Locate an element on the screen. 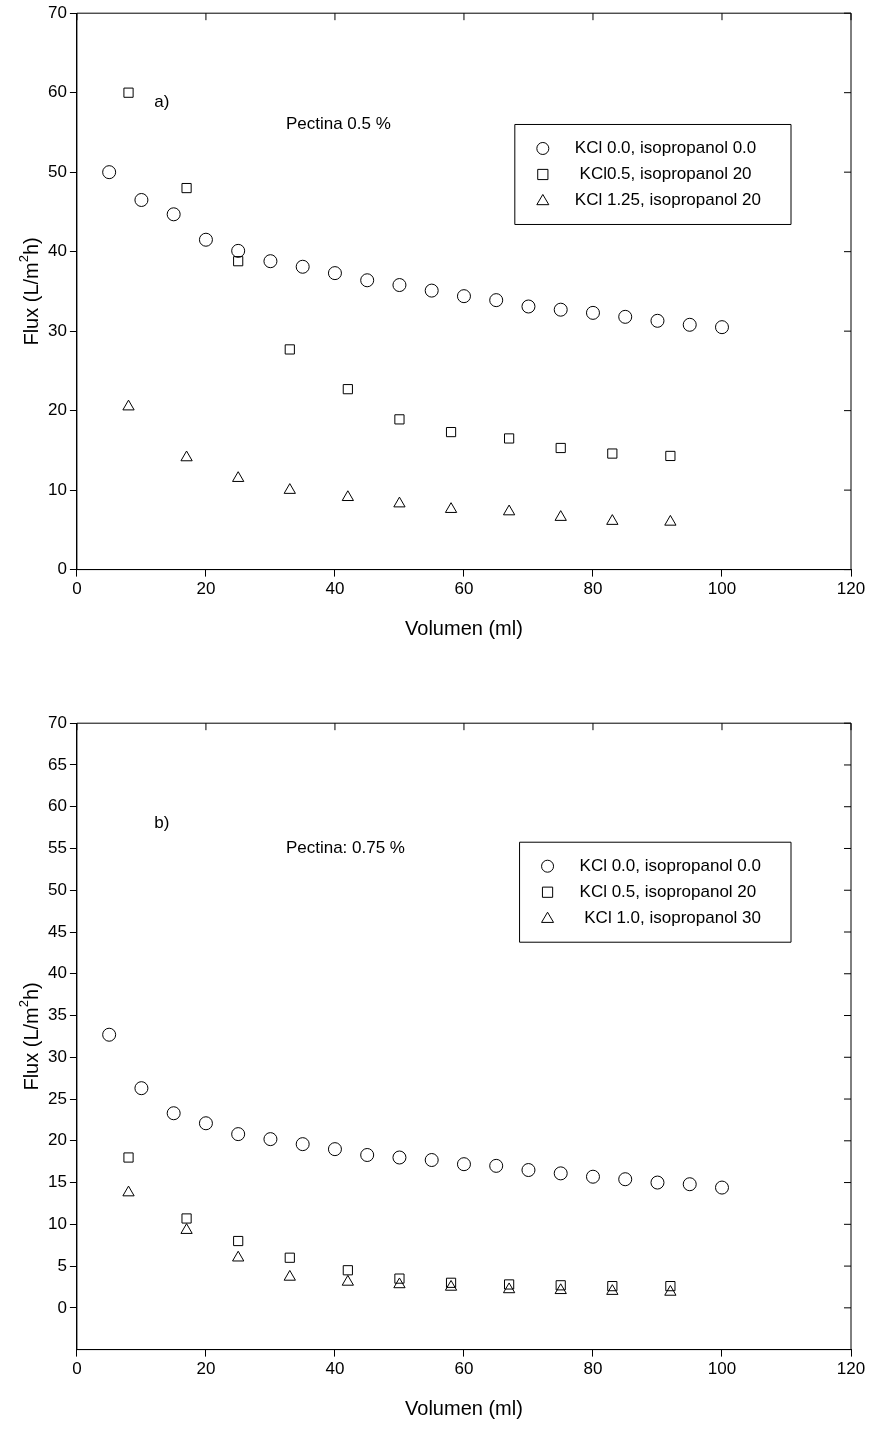 This screenshot has width=881, height=1449. y-tick-label: 15 is located at coordinates (57, 1182).